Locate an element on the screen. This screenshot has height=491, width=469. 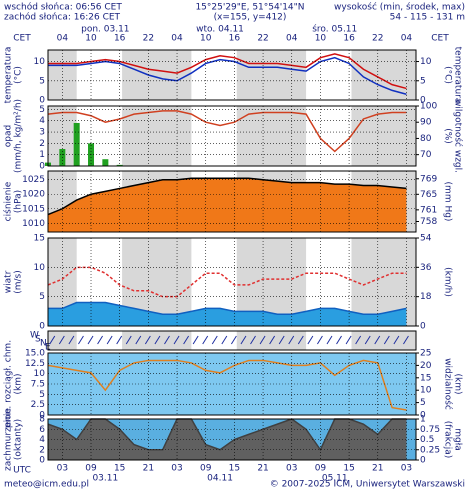
coords: 15°25'29"E, 51°54'14"N is located at coordinates (249, 8).